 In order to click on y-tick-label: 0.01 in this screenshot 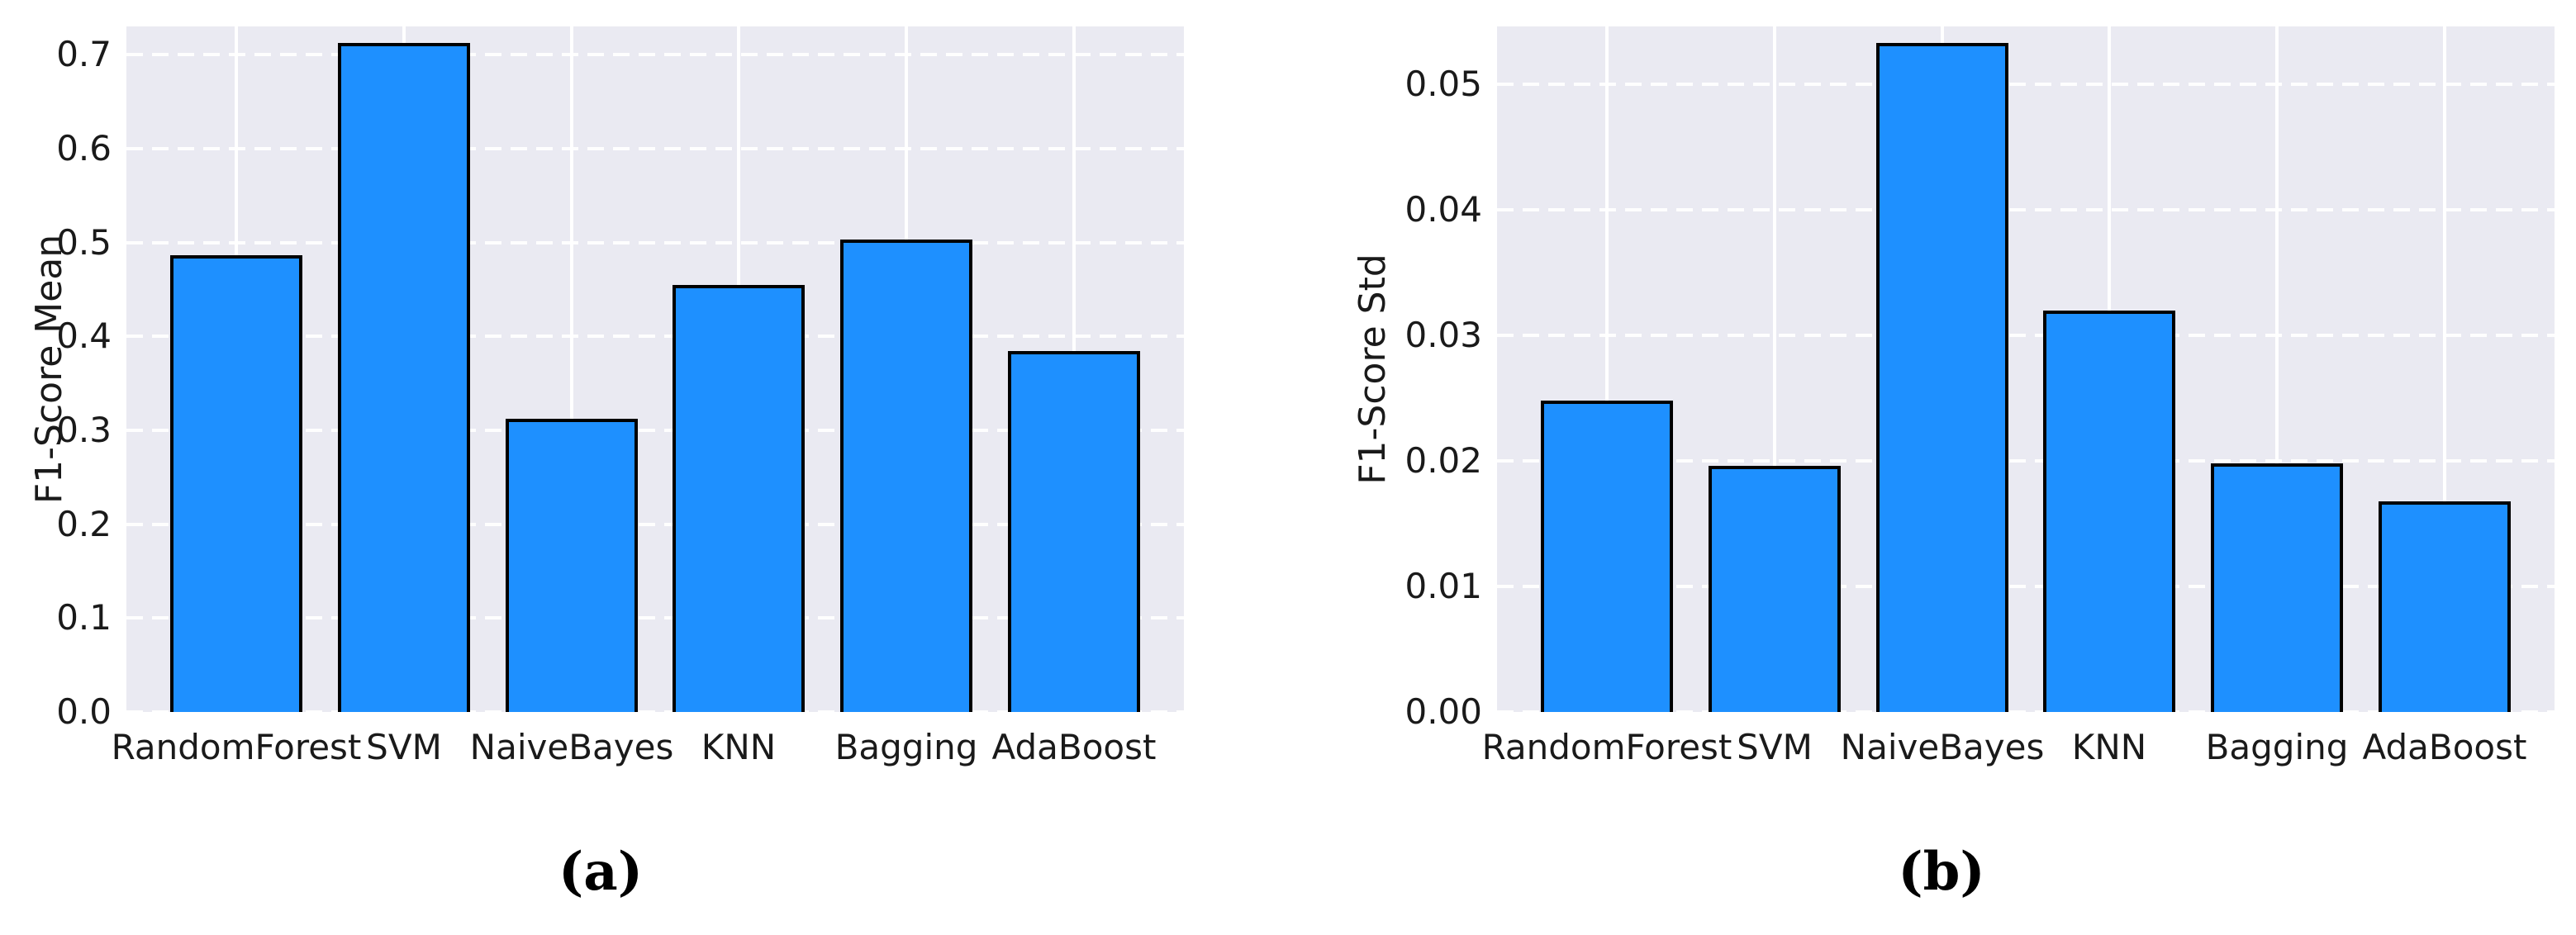, I will do `click(1443, 586)`.